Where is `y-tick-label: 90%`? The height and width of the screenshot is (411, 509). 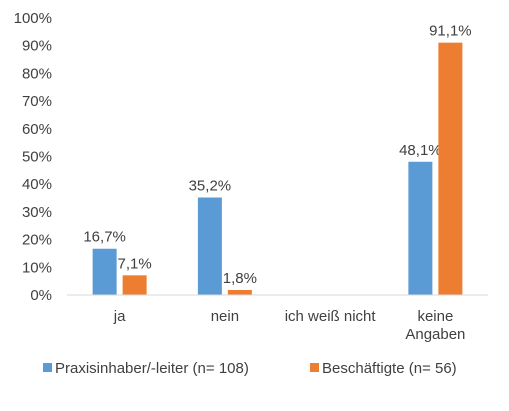
y-tick-label: 90% is located at coordinates (37, 46).